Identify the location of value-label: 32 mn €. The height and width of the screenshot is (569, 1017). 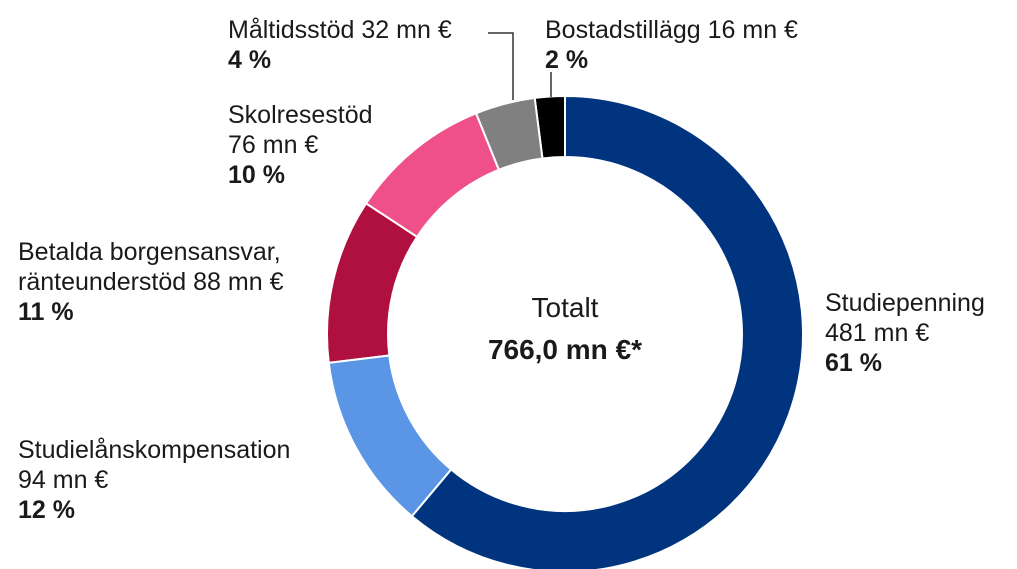
(406, 30).